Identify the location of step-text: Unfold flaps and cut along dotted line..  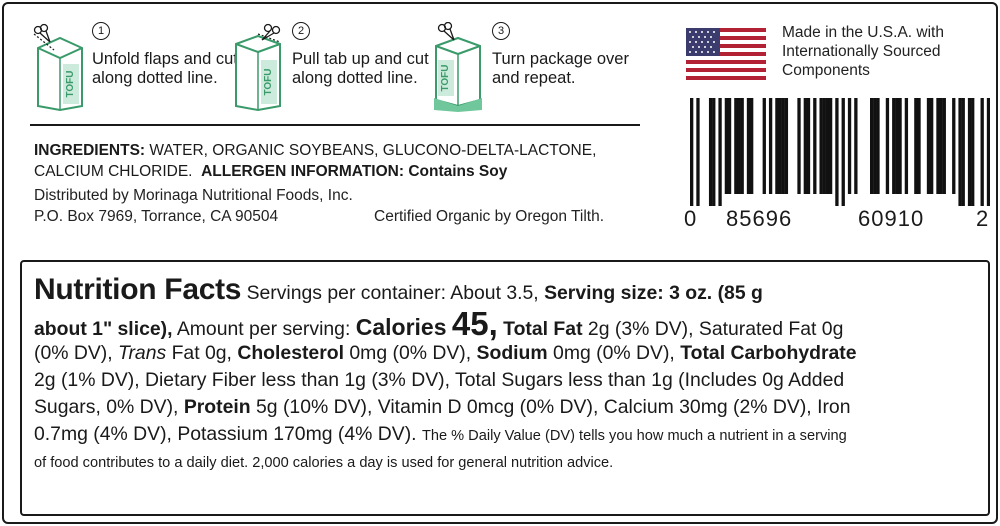
(165, 68).